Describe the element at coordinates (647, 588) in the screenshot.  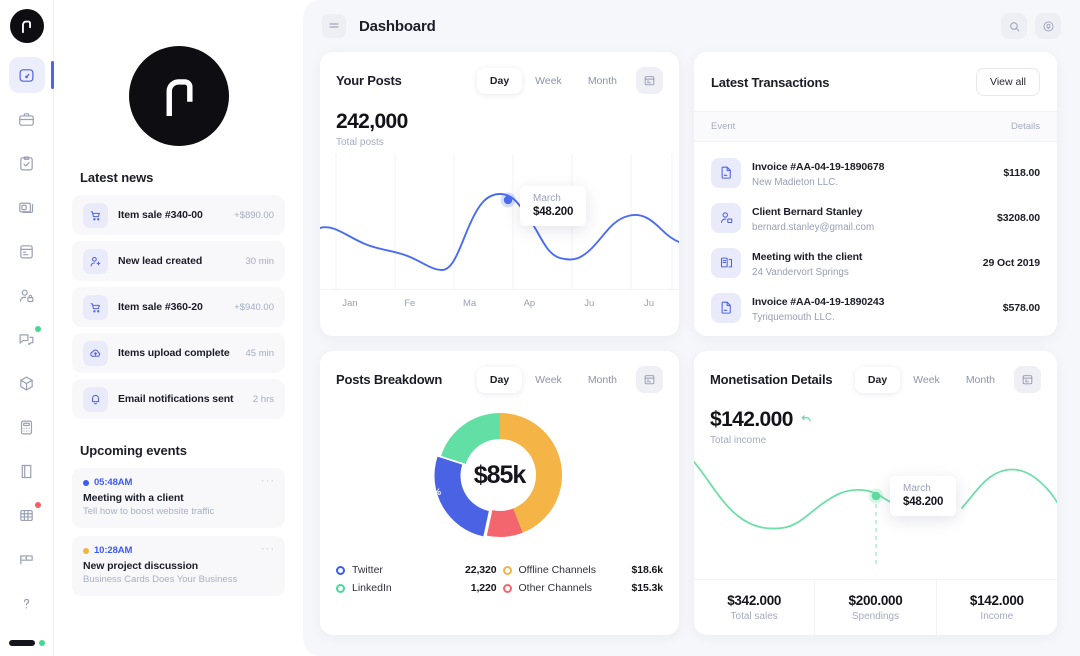
I see `legend-value: $15.3k` at that location.